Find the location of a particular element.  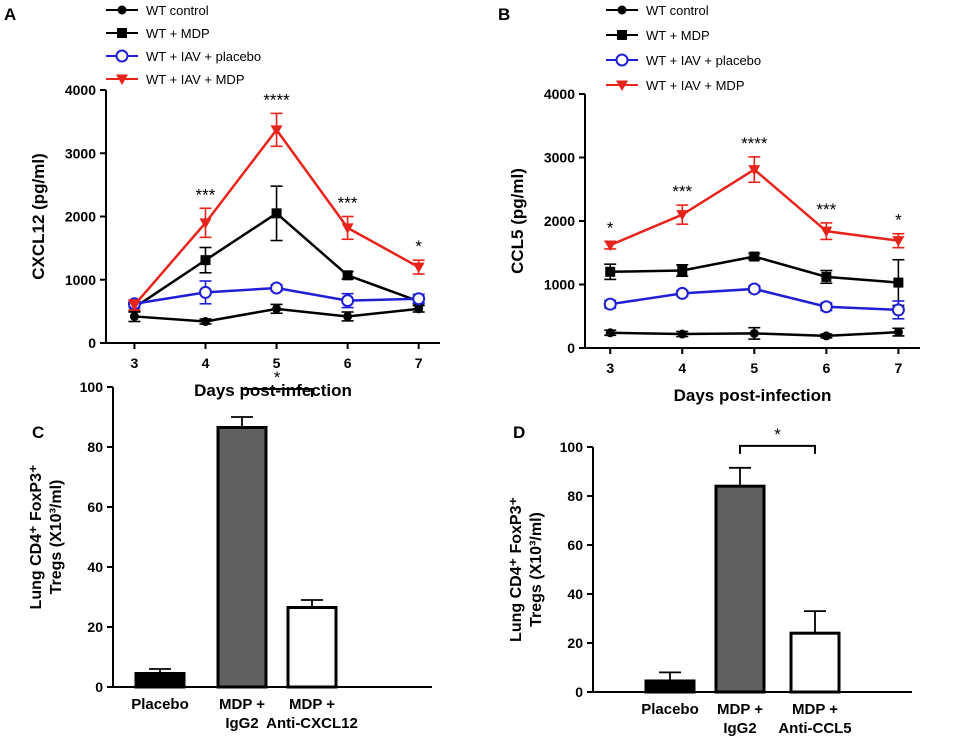

panel-b-legend-marker-wt-control is located at coordinates (622, 10).